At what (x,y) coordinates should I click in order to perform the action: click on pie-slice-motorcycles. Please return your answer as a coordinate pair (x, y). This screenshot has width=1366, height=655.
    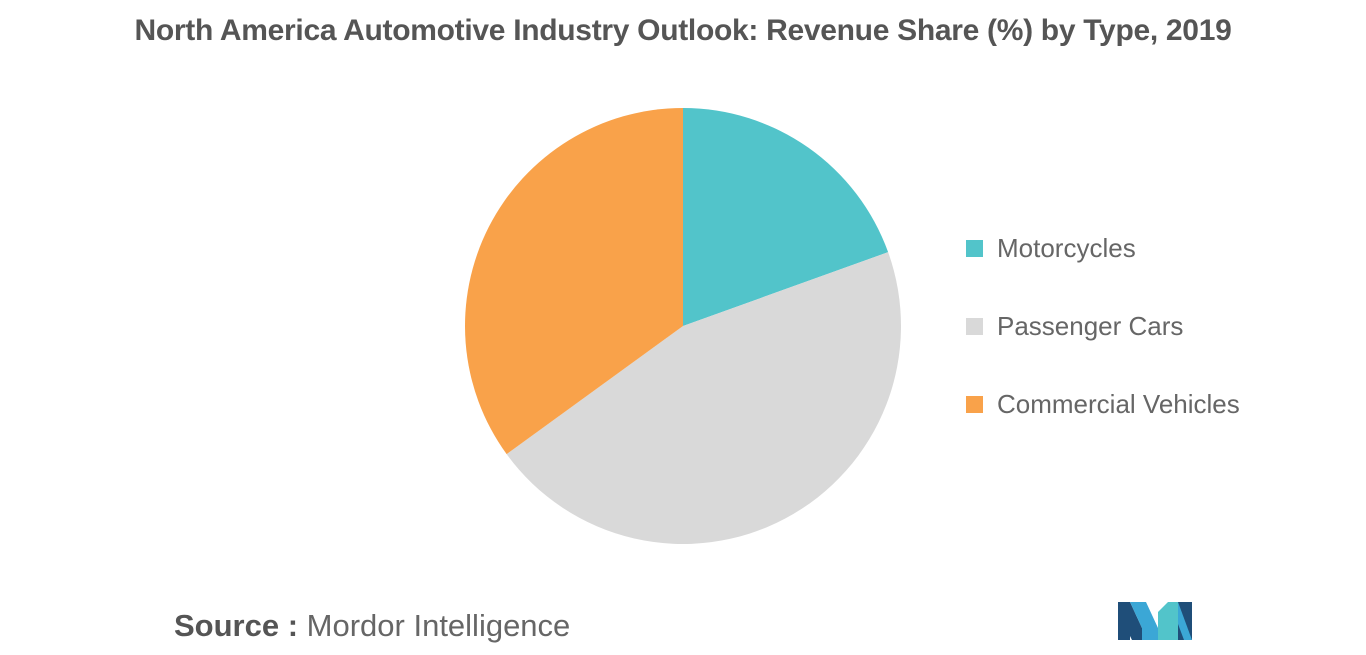
    Looking at the image, I should click on (786, 217).